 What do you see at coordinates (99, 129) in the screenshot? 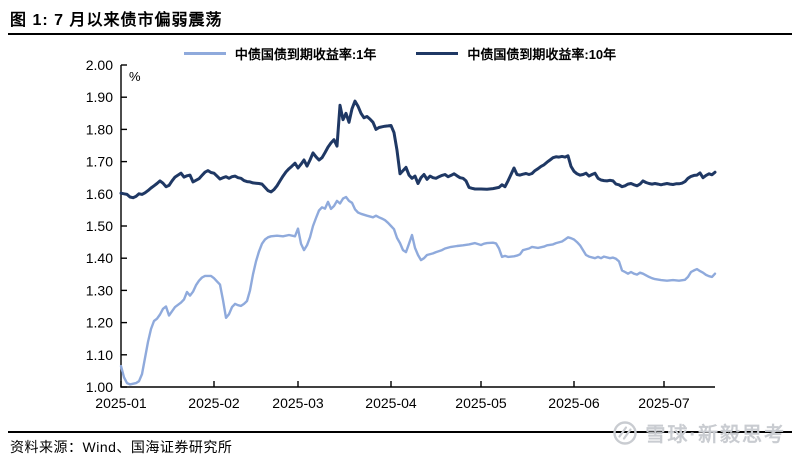
I see `y-tick-label: 1.80` at bounding box center [99, 129].